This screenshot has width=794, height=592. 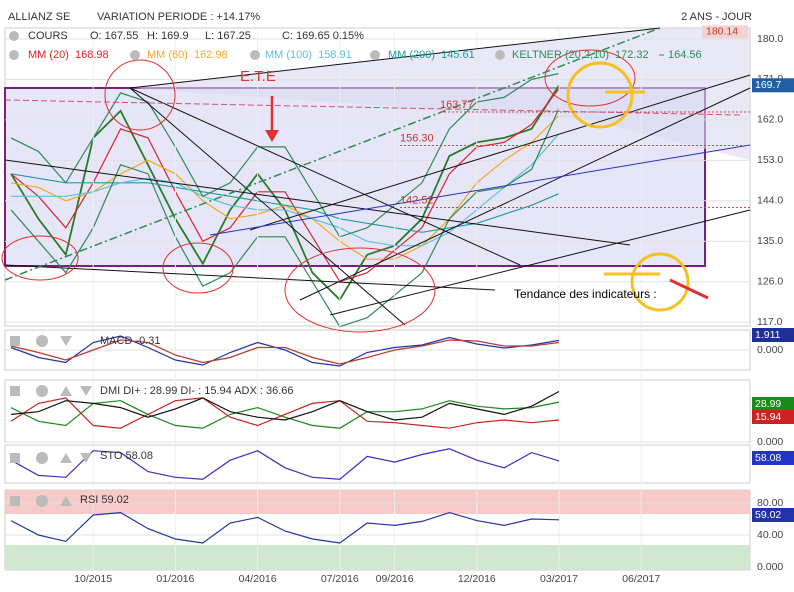 What do you see at coordinates (288, 55) in the screenshot?
I see `legend-name: MM (100)` at bounding box center [288, 55].